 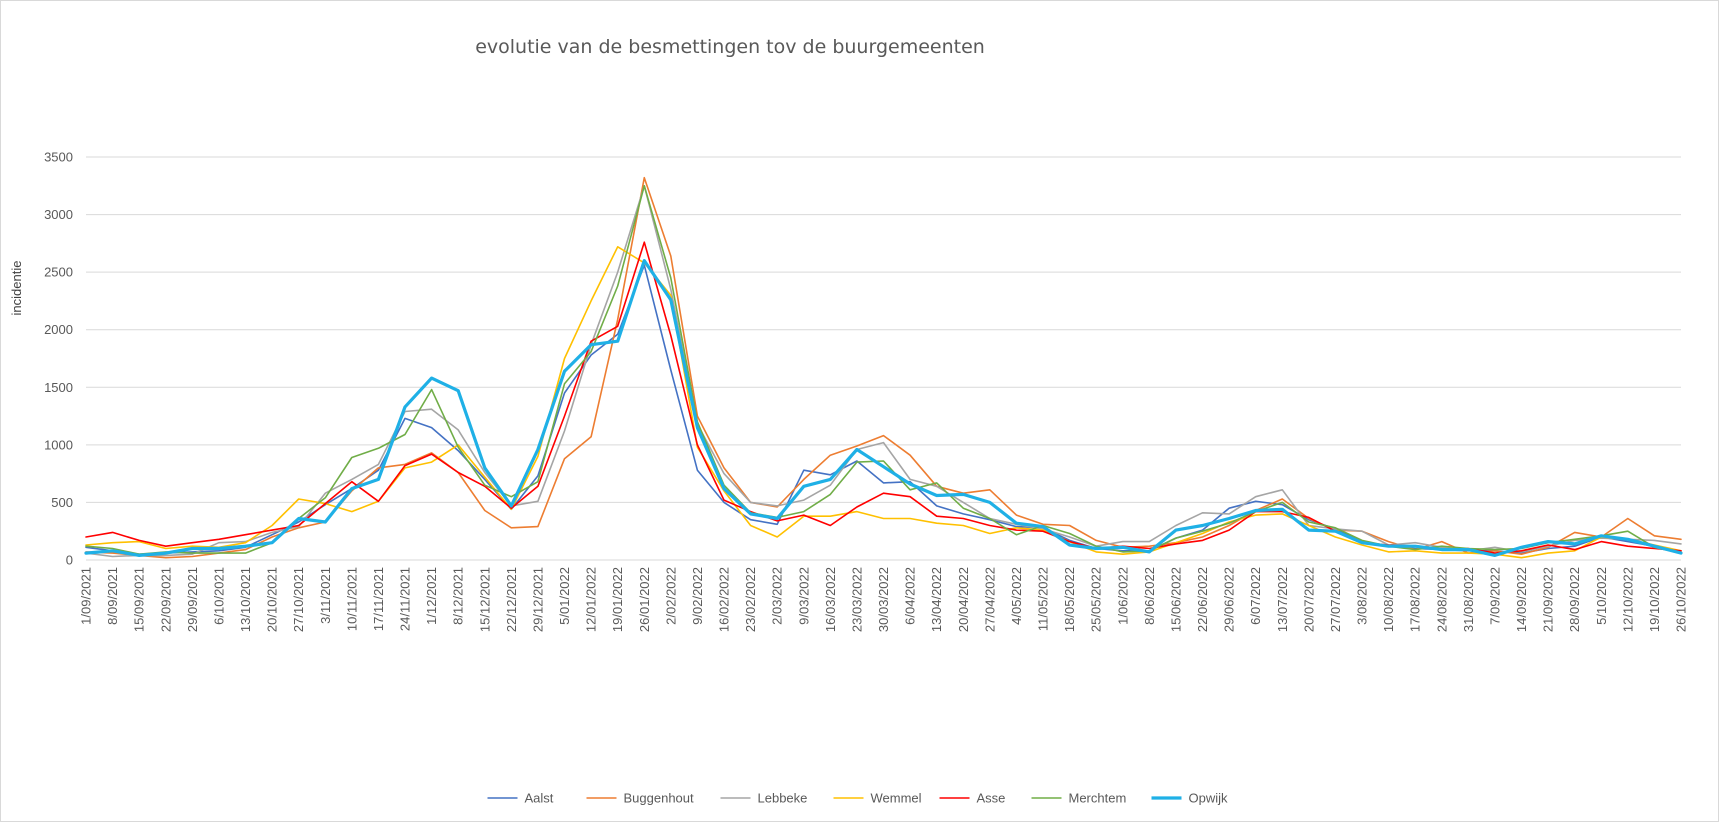 What do you see at coordinates (1388, 599) in the screenshot?
I see `x-tick-label: 10/08/2022` at bounding box center [1388, 599].